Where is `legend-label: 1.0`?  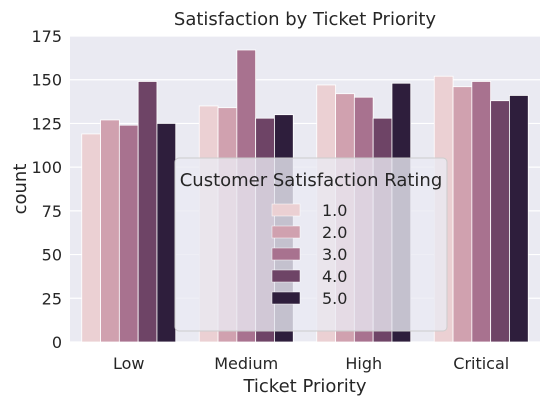
legend-label: 1.0 is located at coordinates (334, 210).